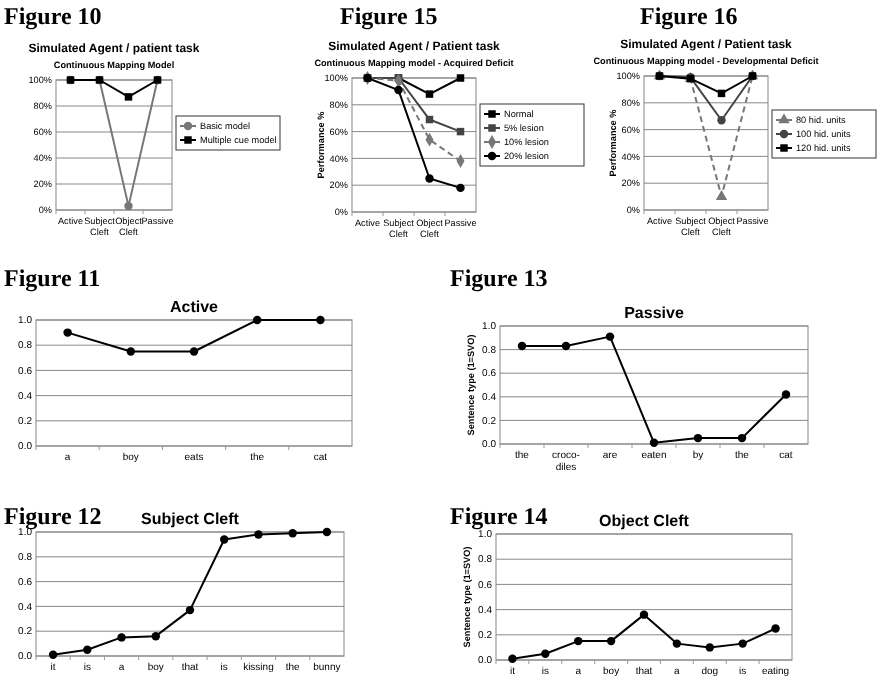 The image size is (882, 680). Describe the element at coordinates (53, 516) in the screenshot. I see `caption: Figure 12` at that location.